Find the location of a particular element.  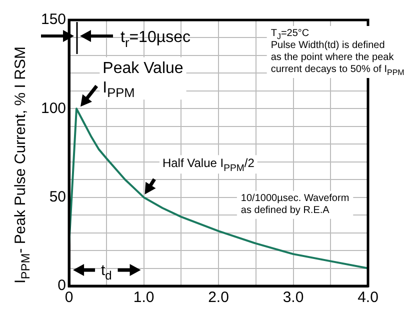

x-tick-label: 2.0 is located at coordinates (218, 297).